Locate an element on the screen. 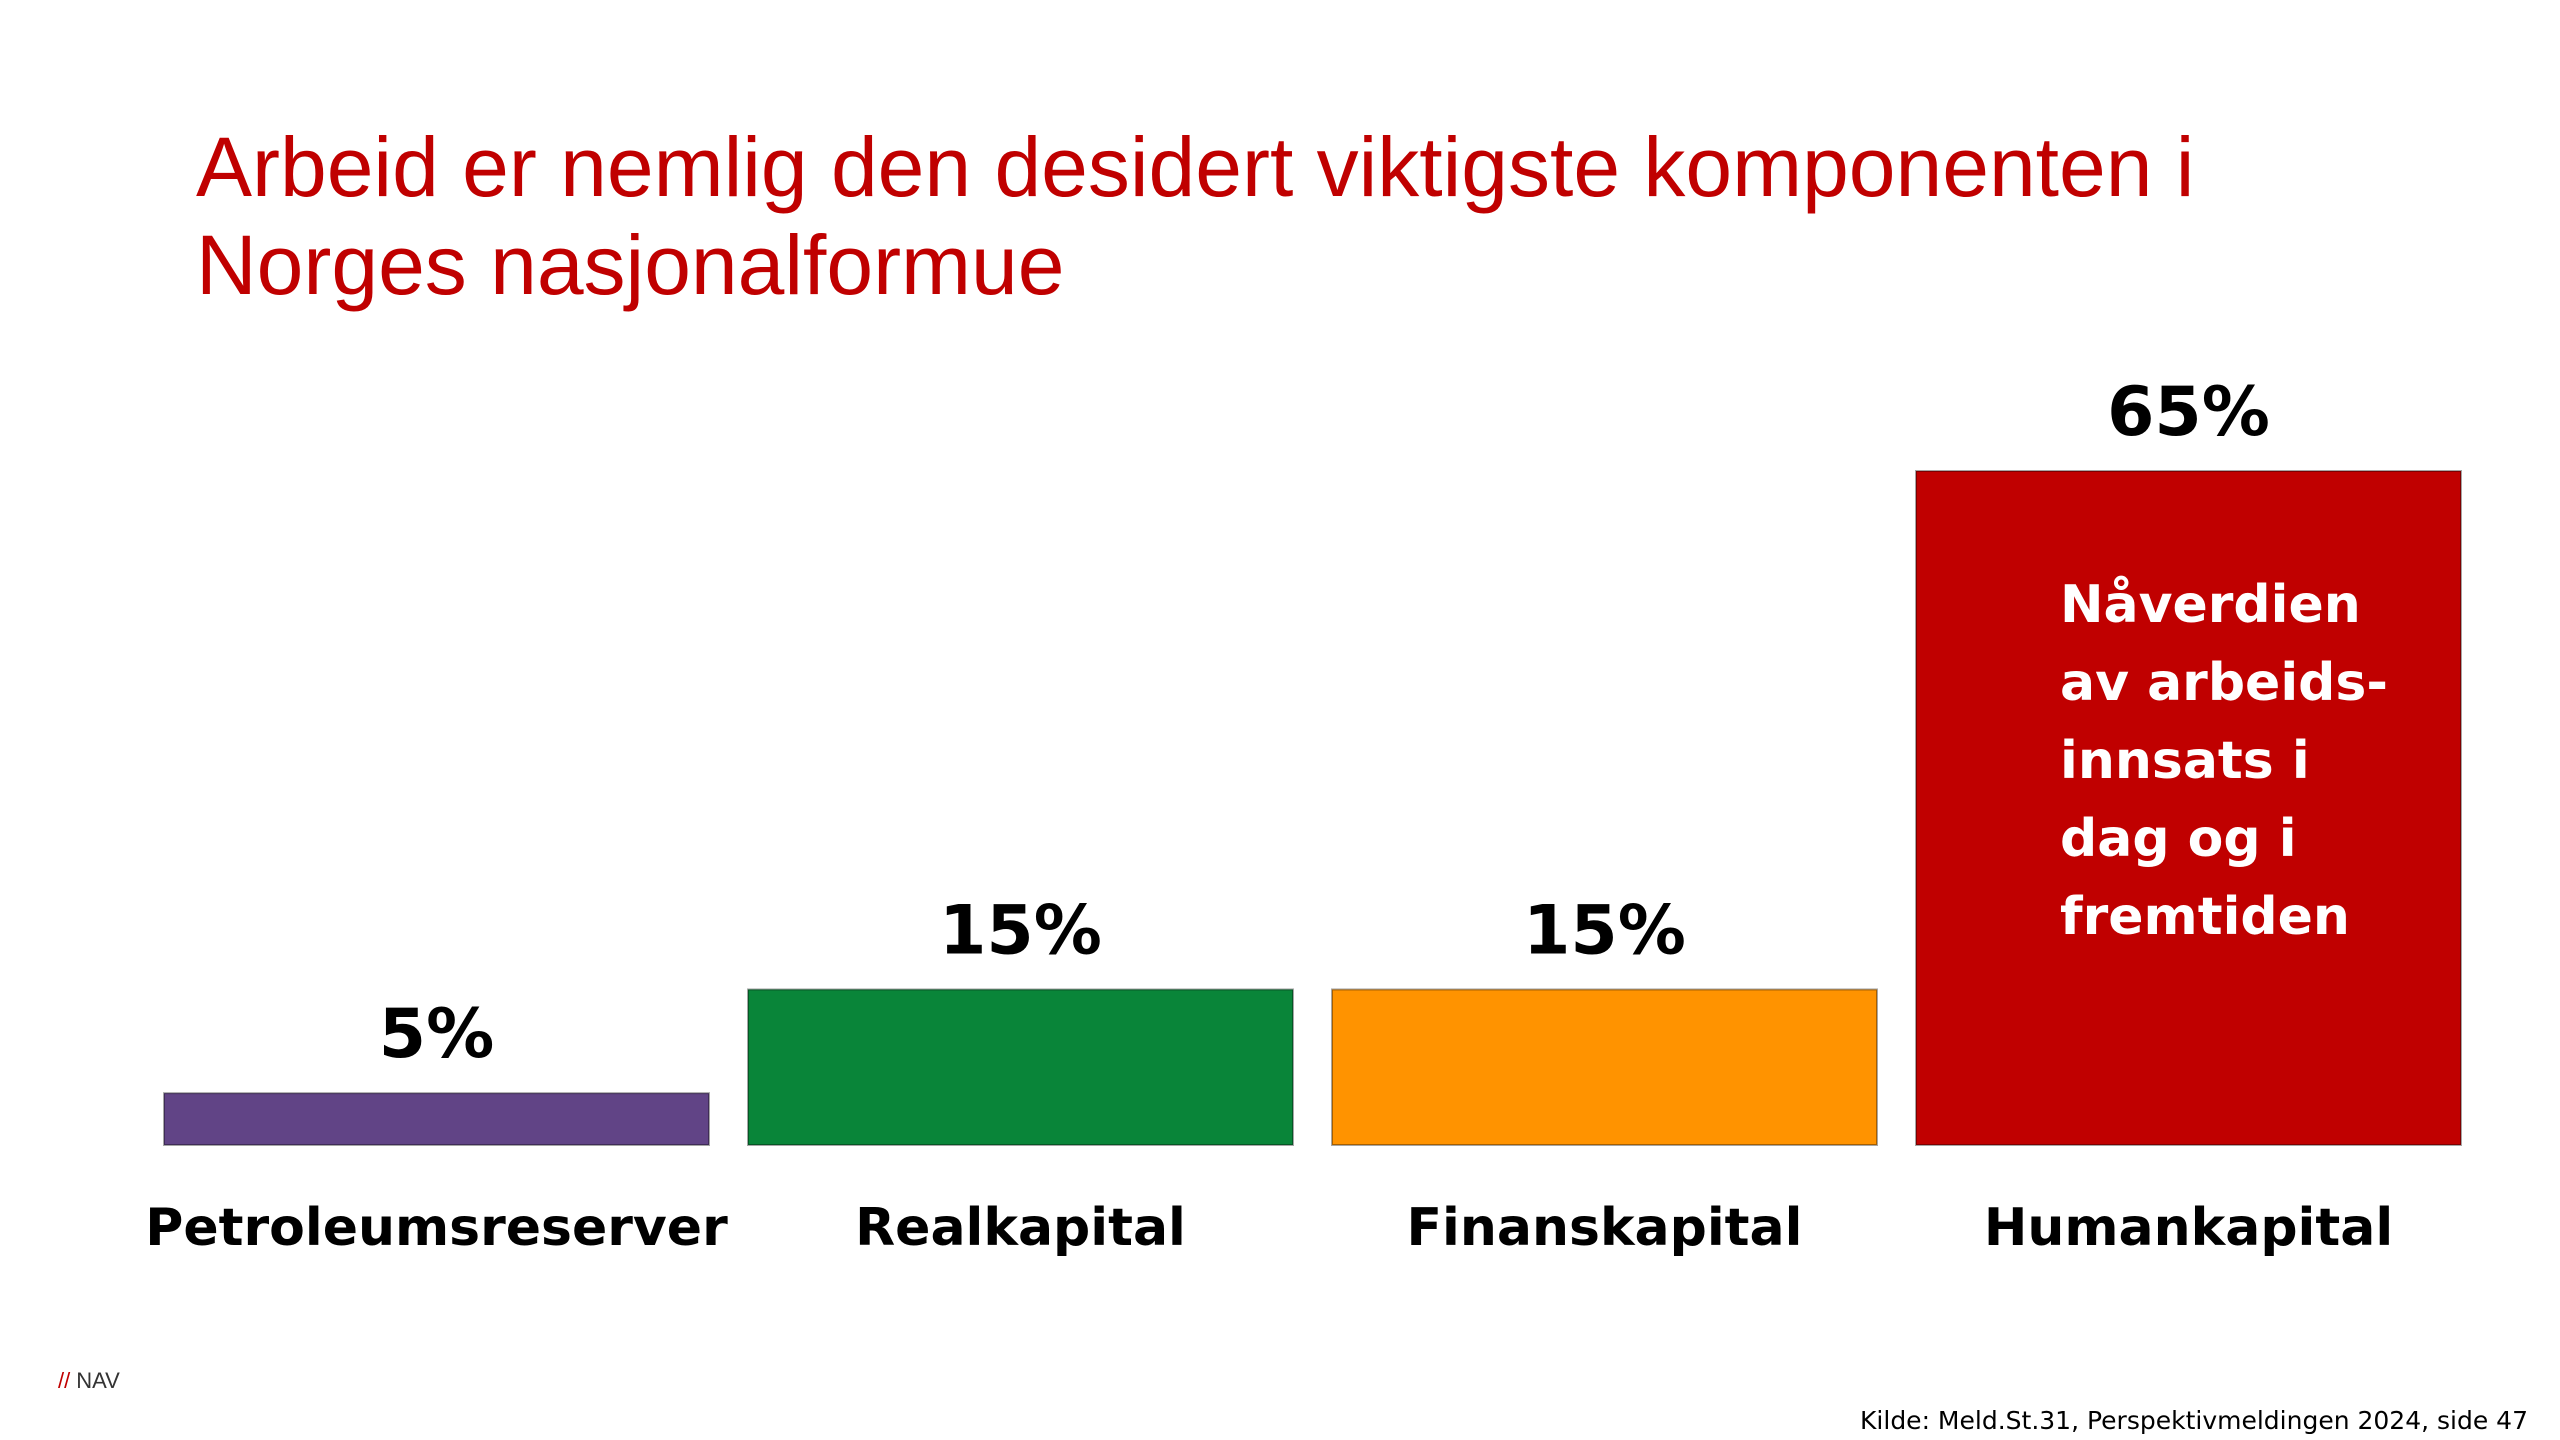 The height and width of the screenshot is (1440, 2560). category-label-finanskapital: Finanskapital is located at coordinates (1605, 1228).